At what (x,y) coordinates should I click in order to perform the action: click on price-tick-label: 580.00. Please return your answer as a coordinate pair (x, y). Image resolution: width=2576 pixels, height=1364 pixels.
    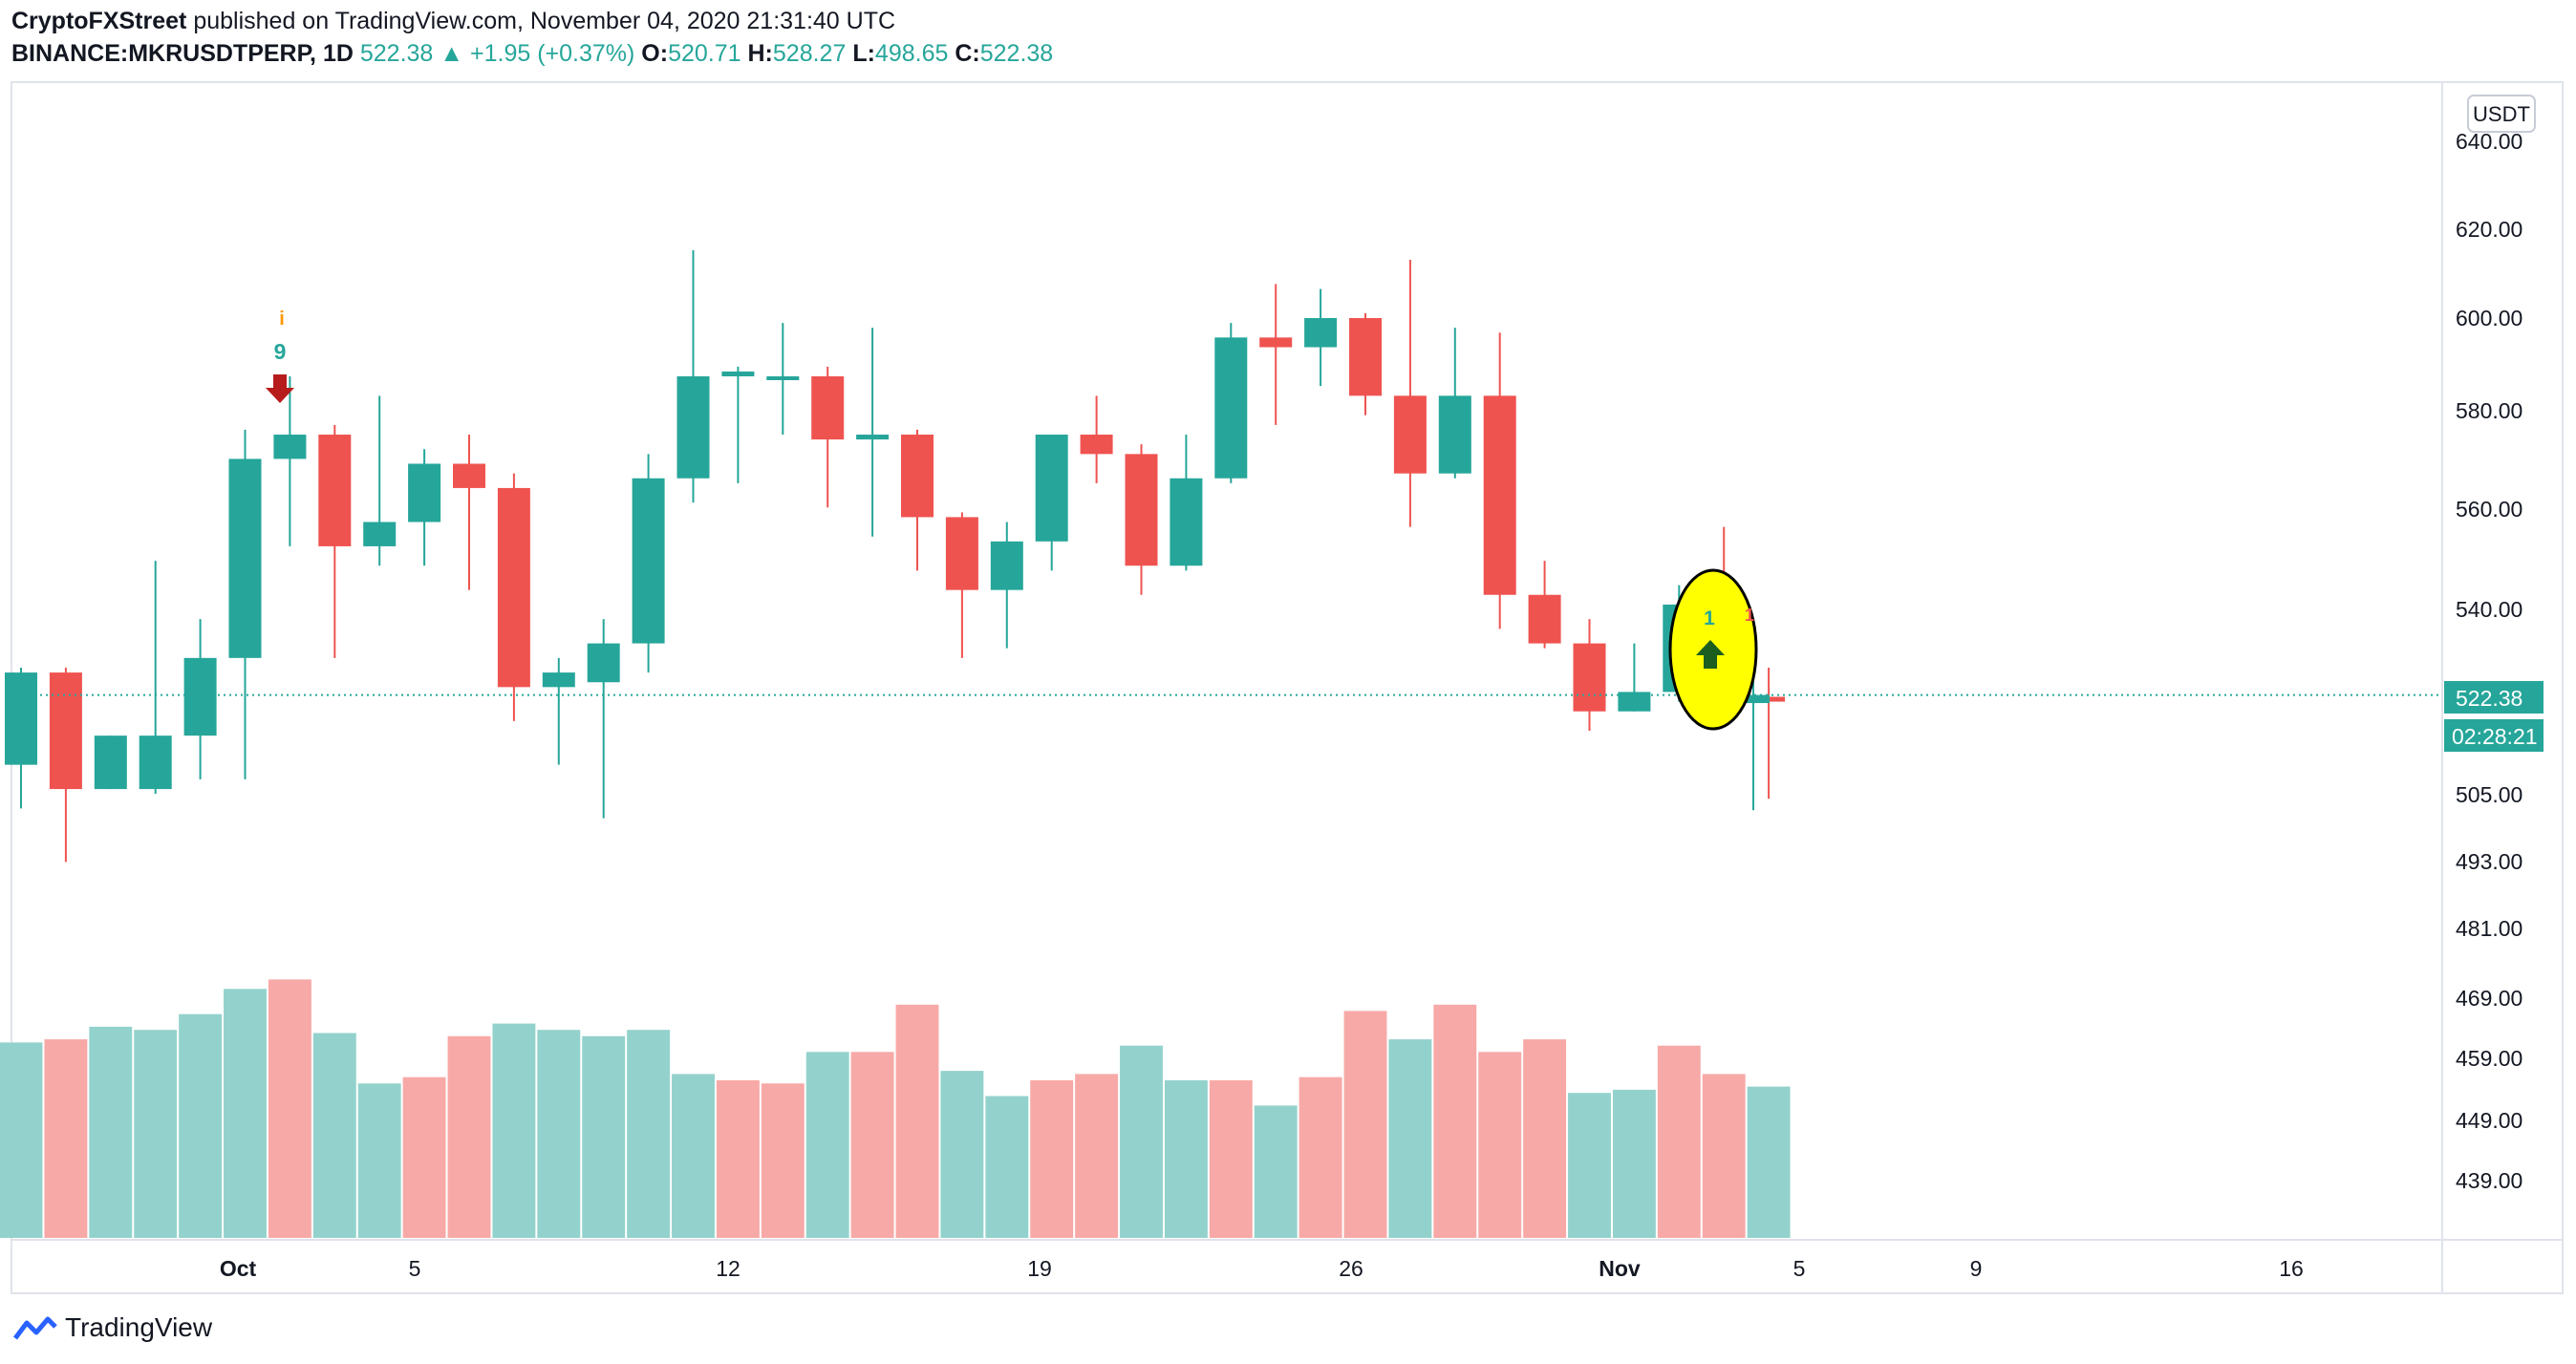
    Looking at the image, I should click on (2489, 410).